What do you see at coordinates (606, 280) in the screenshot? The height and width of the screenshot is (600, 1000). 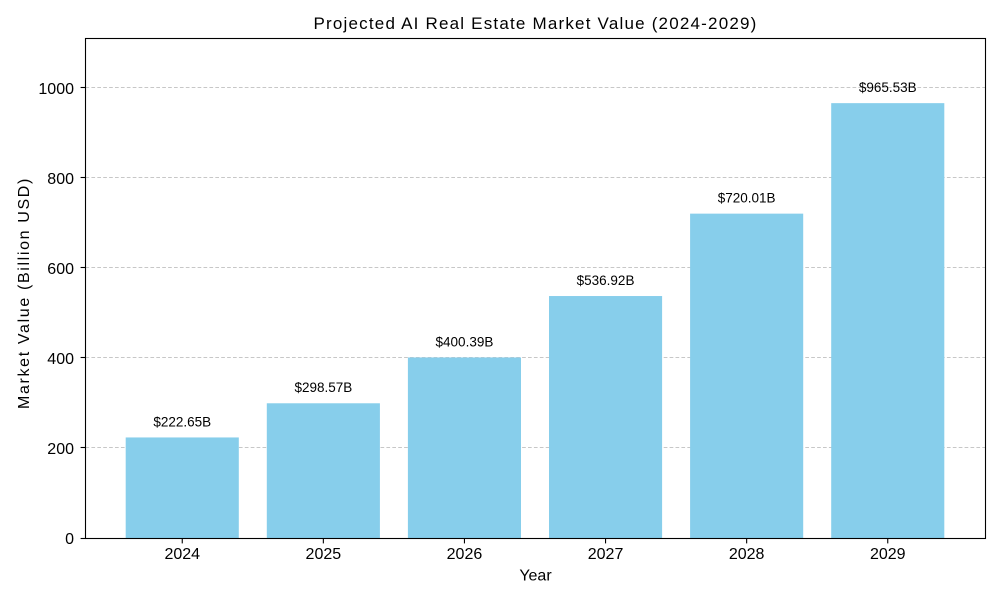 I see `svg-text: $536.92B` at bounding box center [606, 280].